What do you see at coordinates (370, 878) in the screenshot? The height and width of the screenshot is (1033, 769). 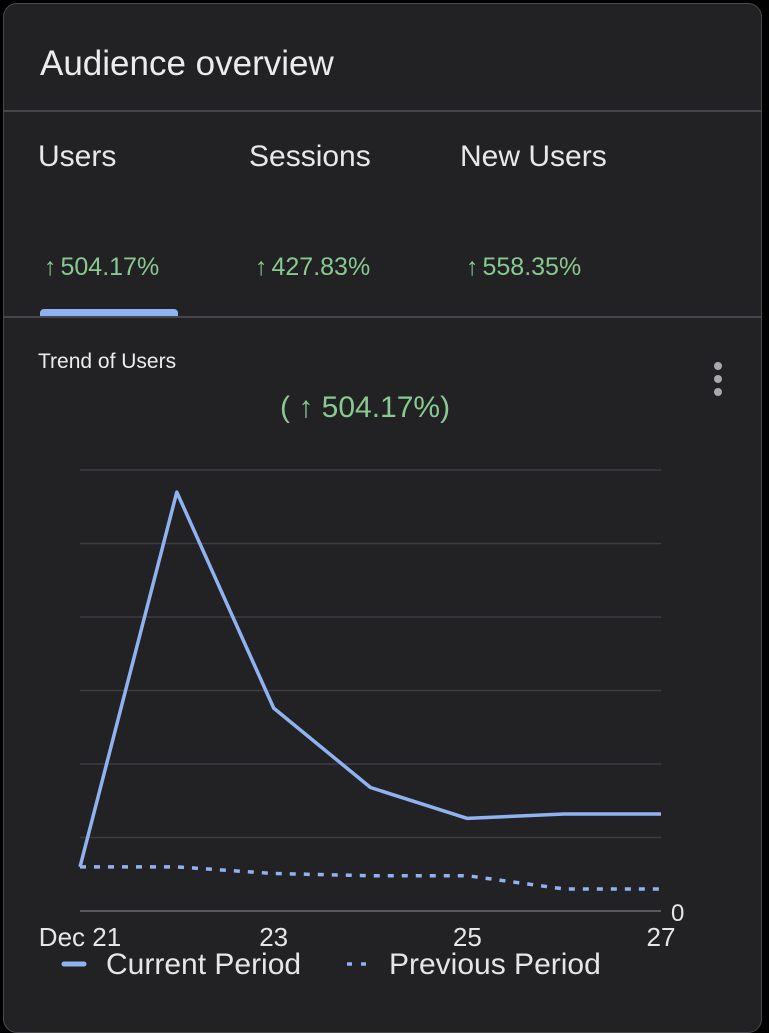 I see `series-line-previous-period` at bounding box center [370, 878].